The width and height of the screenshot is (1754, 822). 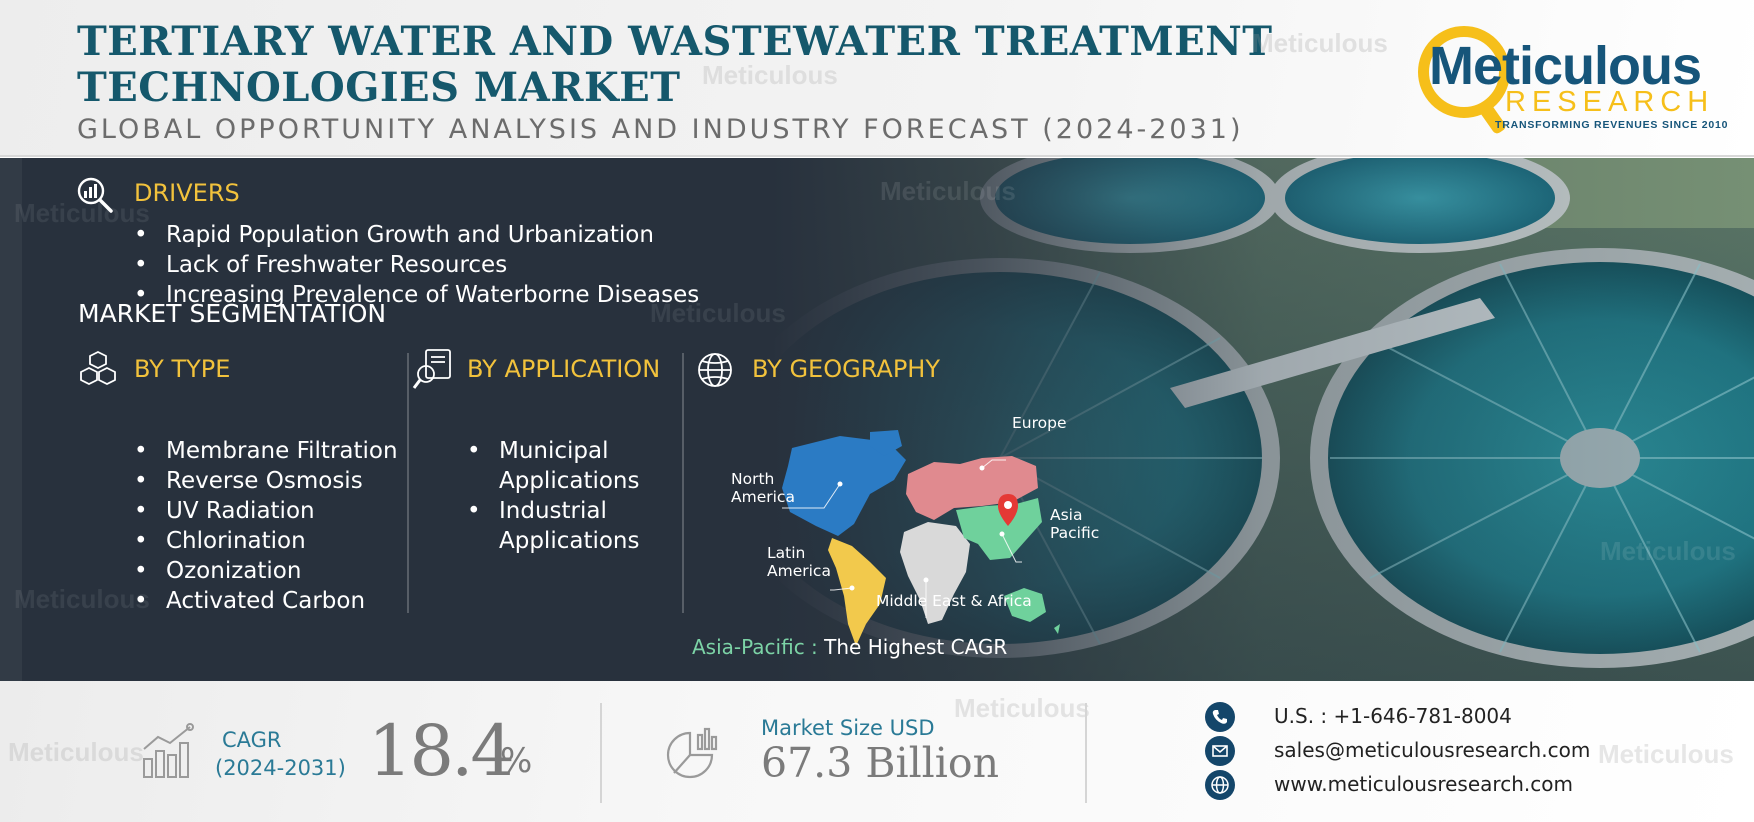 What do you see at coordinates (11, 419) in the screenshot?
I see `panel-edge` at bounding box center [11, 419].